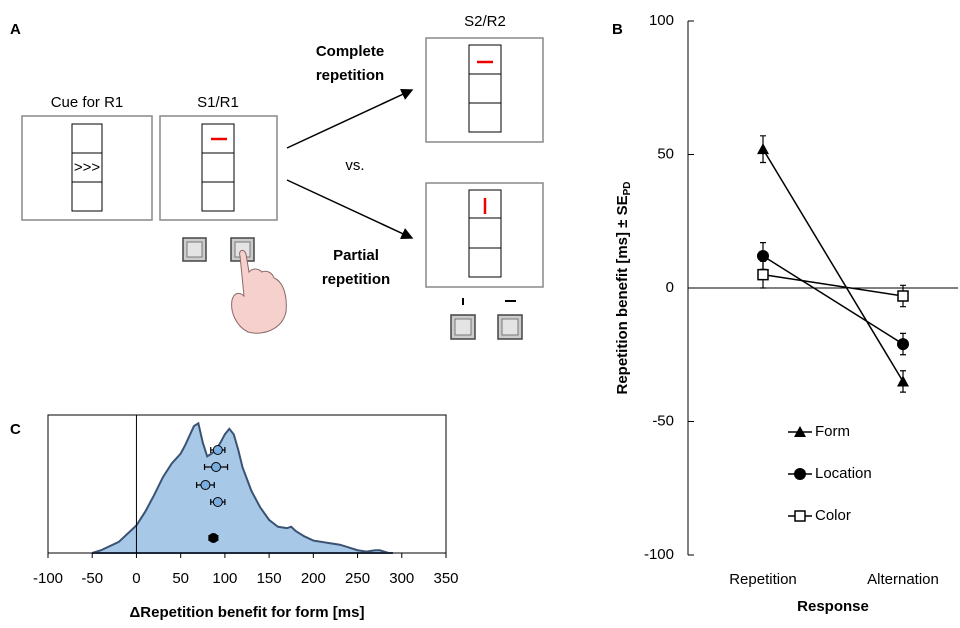 The image size is (960, 628). What do you see at coordinates (218, 102) in the screenshot?
I see `s1-label: S1/R1` at bounding box center [218, 102].